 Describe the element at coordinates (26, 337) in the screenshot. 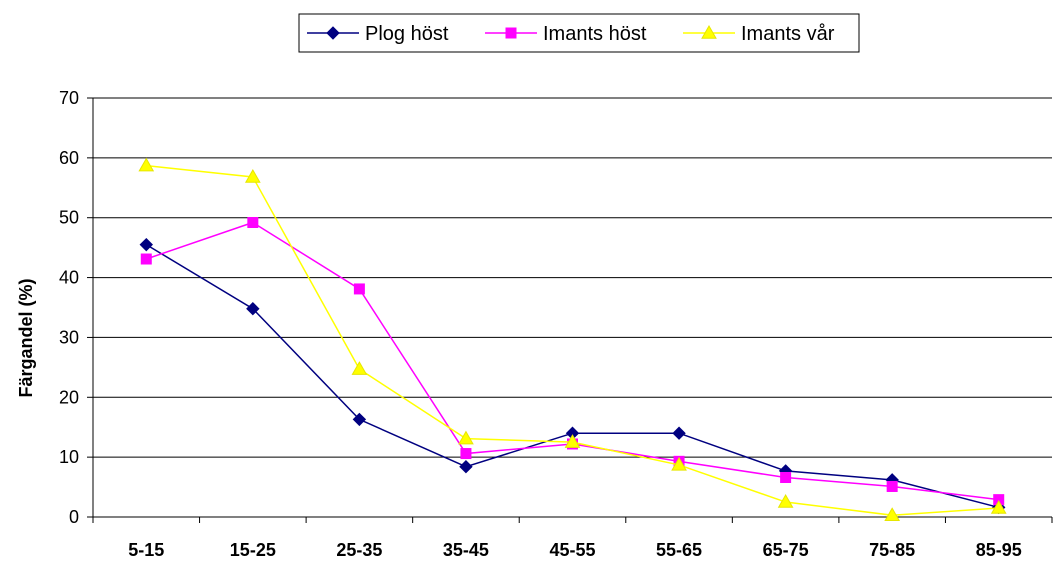

I see `y-axis-title: Färgandel (%)` at that location.